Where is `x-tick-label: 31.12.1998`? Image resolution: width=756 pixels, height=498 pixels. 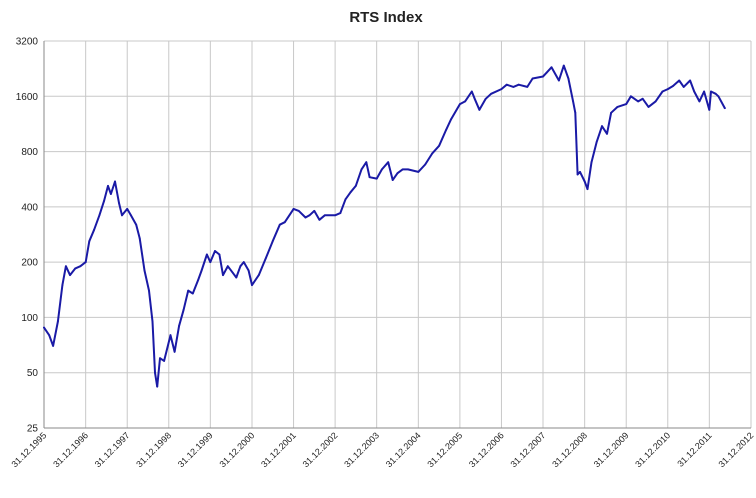
x-tick-label: 31.12.1998 is located at coordinates (153, 449).